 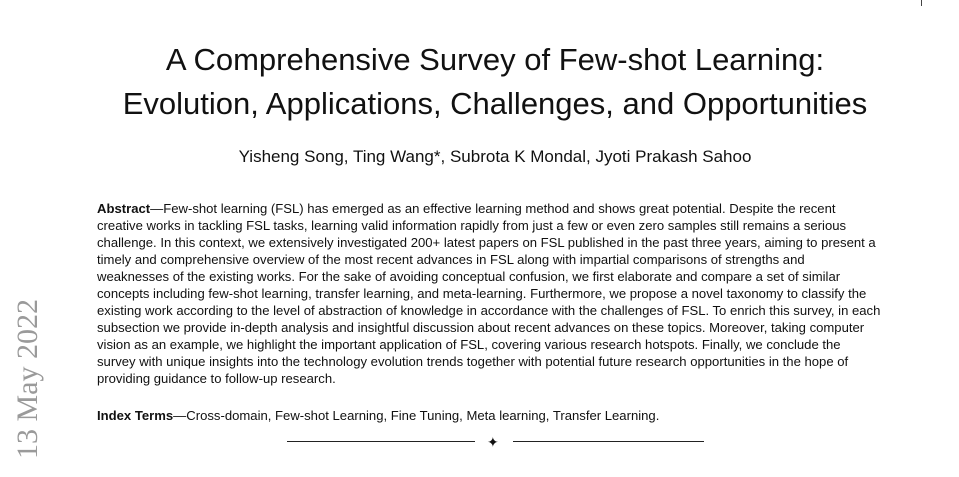 What do you see at coordinates (135, 415) in the screenshot?
I see `index-terms-label: Index Terms` at bounding box center [135, 415].